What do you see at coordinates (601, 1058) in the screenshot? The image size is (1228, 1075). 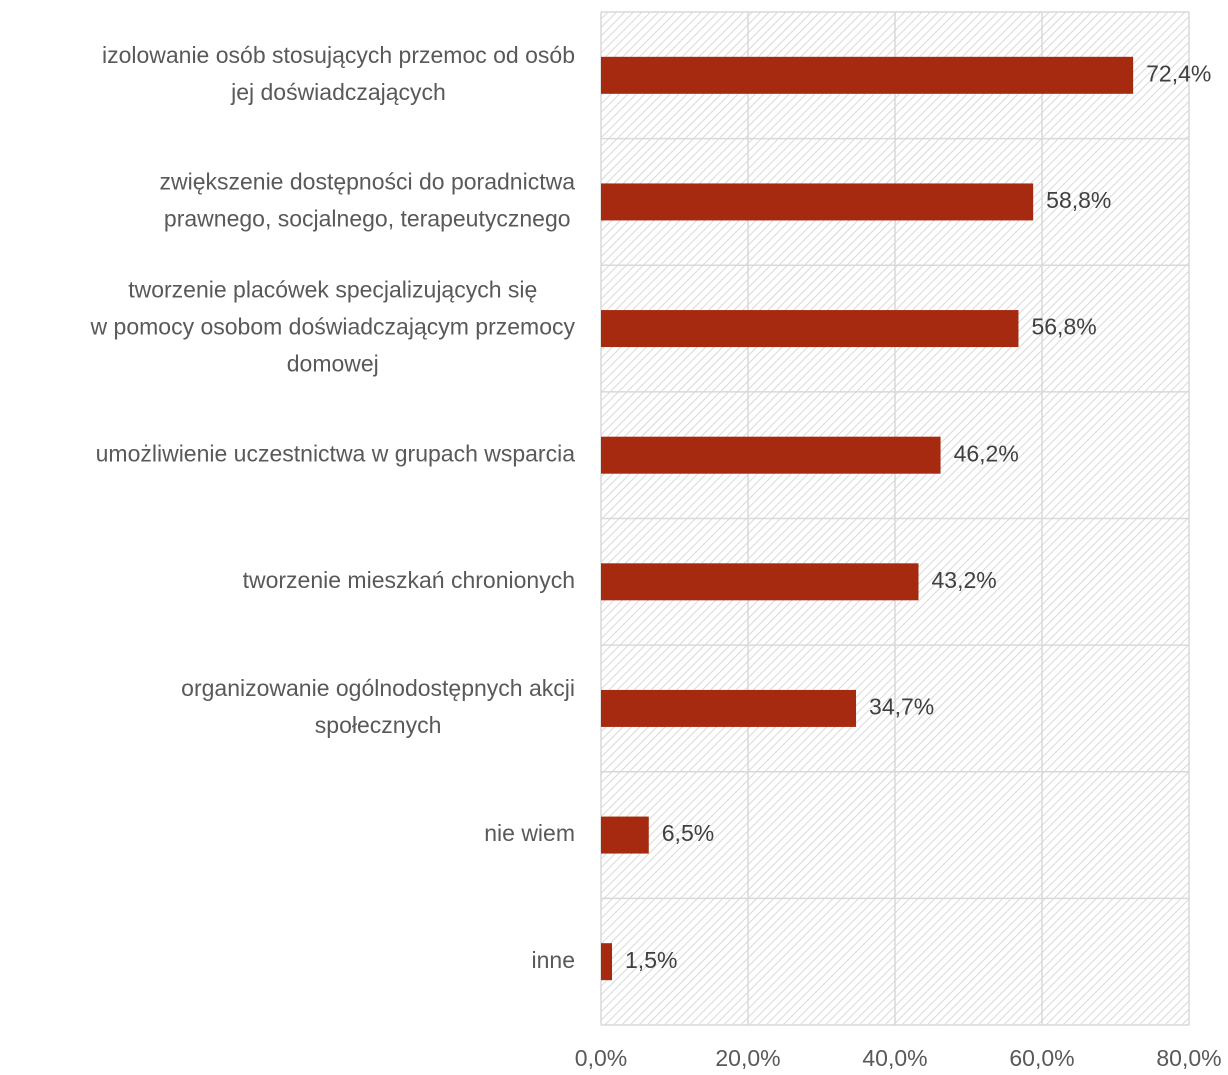 I see `x-tick-label: 0,0%` at bounding box center [601, 1058].